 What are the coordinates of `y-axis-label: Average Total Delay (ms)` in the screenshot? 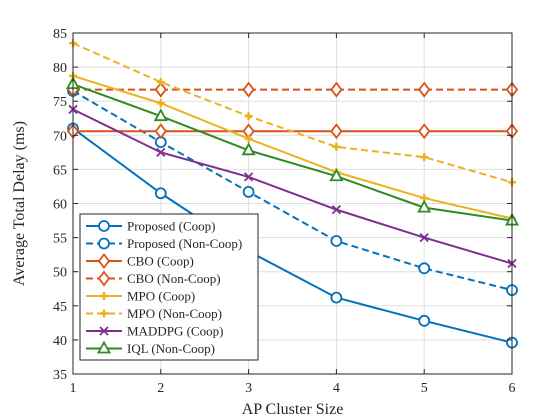 It's located at (19, 203).